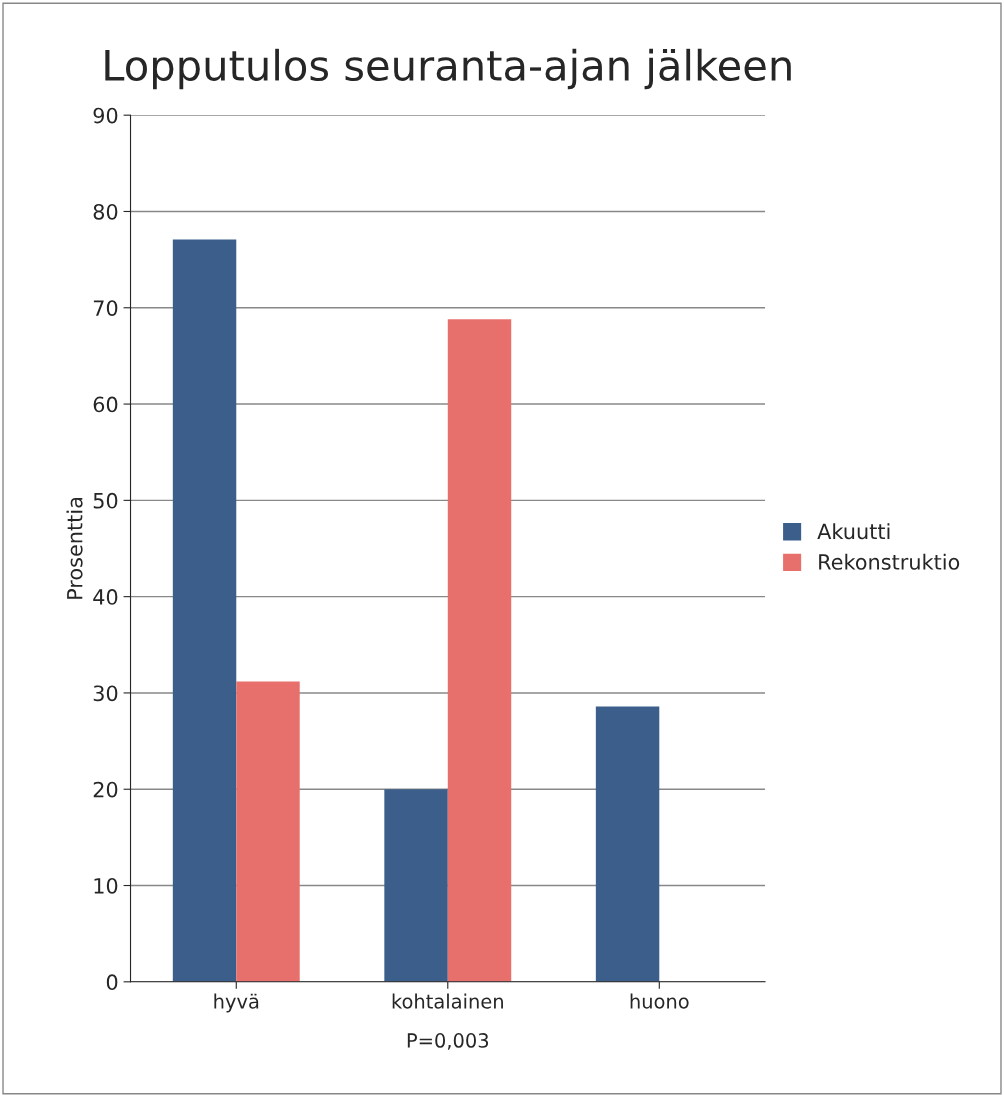 Image resolution: width=1004 pixels, height=1097 pixels. Describe the element at coordinates (74, 548) in the screenshot. I see `y-axis-title: Prosenttia` at that location.